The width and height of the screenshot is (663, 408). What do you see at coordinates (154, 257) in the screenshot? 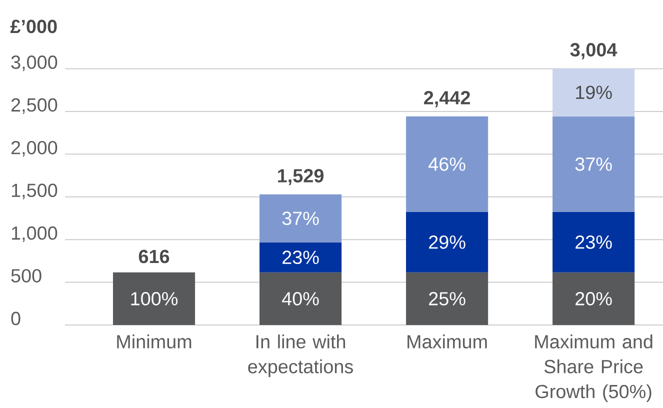
I see `total-label: 616` at bounding box center [154, 257].